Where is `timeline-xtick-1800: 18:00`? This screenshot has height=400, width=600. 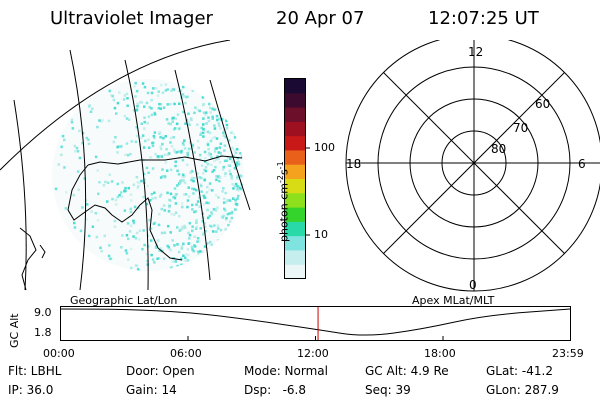 timeline-xtick-1800: 18:00 is located at coordinates (440, 353).